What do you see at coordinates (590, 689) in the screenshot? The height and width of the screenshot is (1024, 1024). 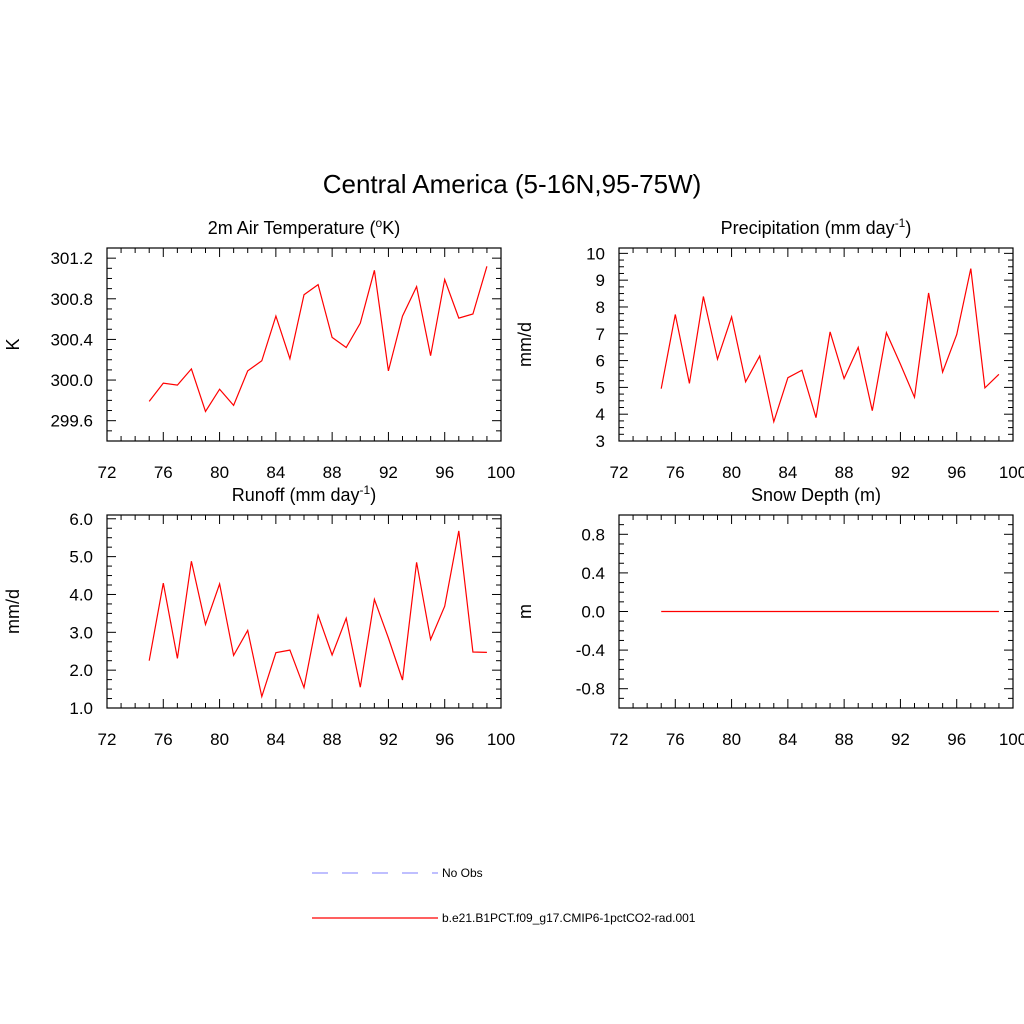 I see `y-tick-label: -0.8` at bounding box center [590, 689].